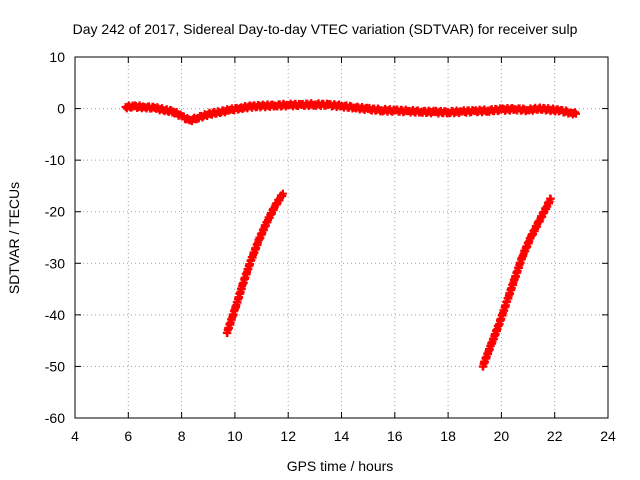 Image resolution: width=640 pixels, height=480 pixels. What do you see at coordinates (555, 436) in the screenshot?
I see `x-tick-label: 22` at bounding box center [555, 436].